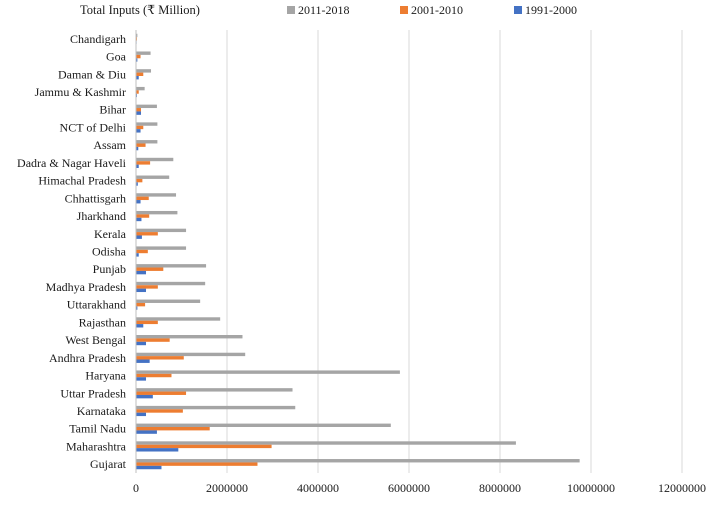  Describe the element at coordinates (147, 287) in the screenshot. I see `bar-madhya-pradesh-2001-2010` at that location.